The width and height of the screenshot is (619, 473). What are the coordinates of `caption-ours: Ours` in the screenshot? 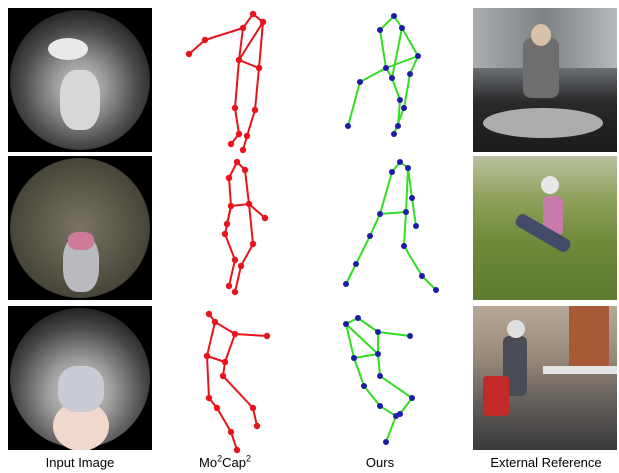 It's located at (380, 462).